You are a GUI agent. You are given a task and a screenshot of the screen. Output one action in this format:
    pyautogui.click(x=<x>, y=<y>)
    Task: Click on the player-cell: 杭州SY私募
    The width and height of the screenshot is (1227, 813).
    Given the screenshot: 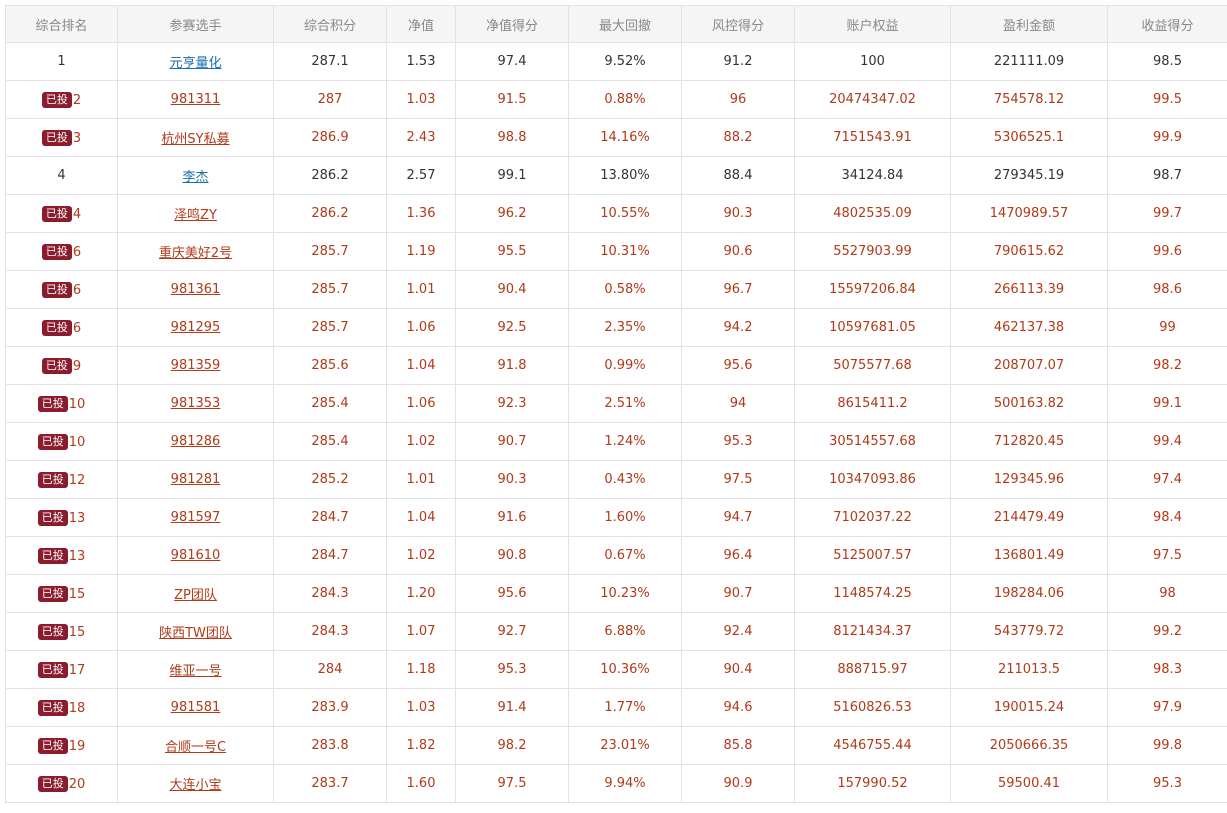 What is the action you would take?
    pyautogui.click(x=196, y=138)
    